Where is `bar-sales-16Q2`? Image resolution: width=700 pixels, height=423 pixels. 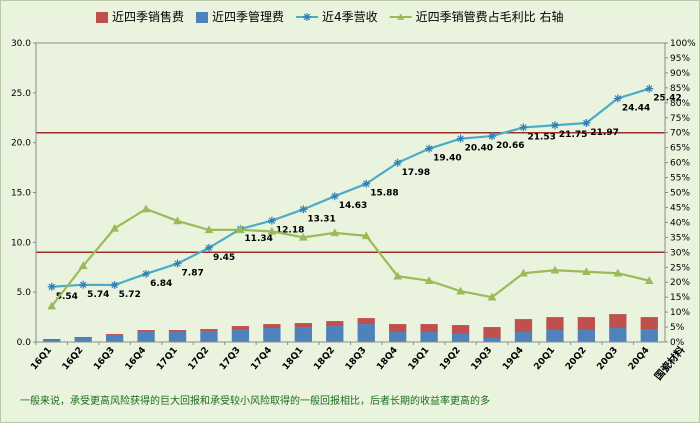
bar-sales-16Q2 is located at coordinates (83, 338).